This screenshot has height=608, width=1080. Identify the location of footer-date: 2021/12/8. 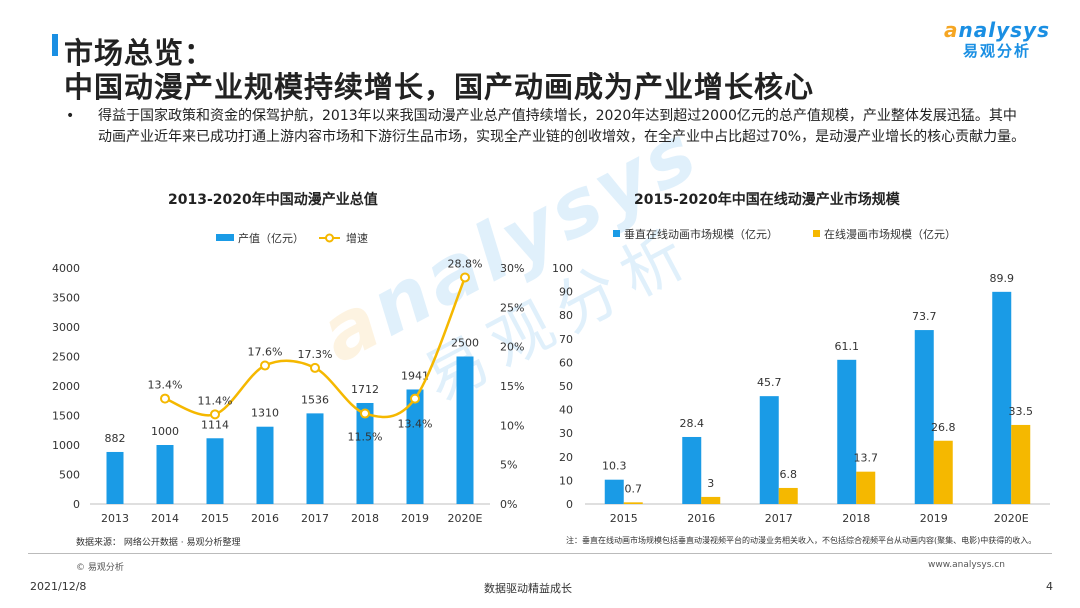
(58, 586).